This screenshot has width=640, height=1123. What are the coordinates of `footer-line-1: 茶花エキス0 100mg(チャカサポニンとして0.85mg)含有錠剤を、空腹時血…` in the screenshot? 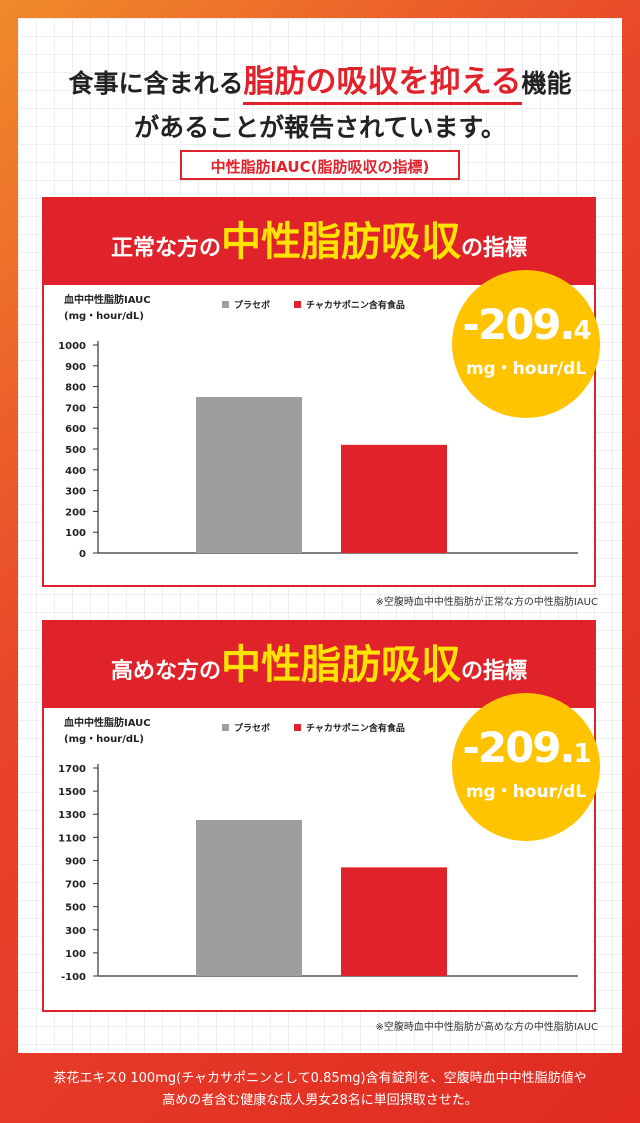 It's located at (320, 1078).